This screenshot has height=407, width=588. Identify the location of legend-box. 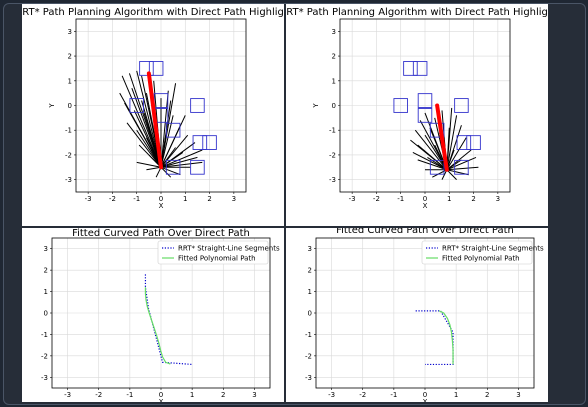
(477, 252).